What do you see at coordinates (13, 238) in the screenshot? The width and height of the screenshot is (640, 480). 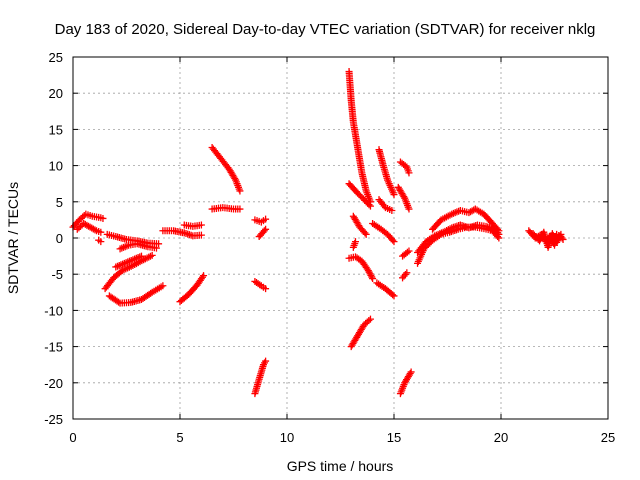 I see `y-axis-label: SDTVAR / TECUs` at bounding box center [13, 238].